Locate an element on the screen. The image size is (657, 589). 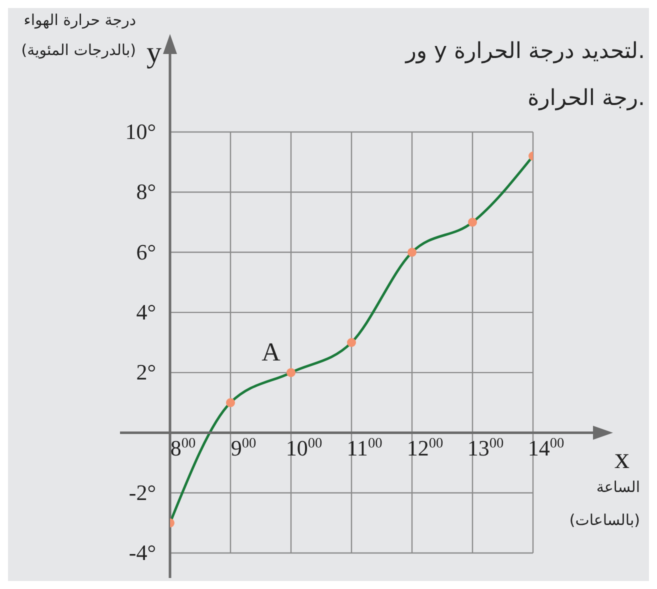
y-tick-label: 4° is located at coordinates (146, 311).